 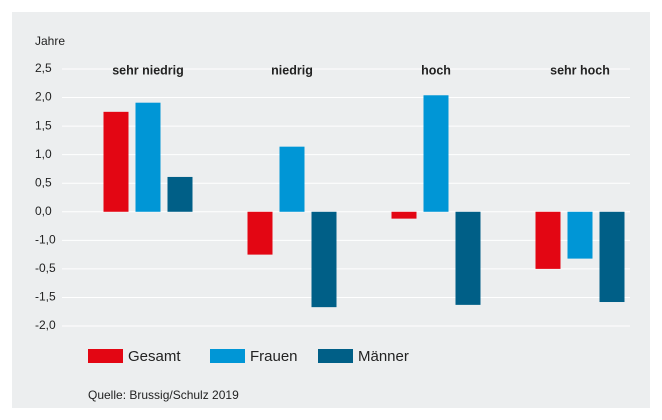 What do you see at coordinates (45, 325) in the screenshot?
I see `y-tick-label: -2,0` at bounding box center [45, 325].